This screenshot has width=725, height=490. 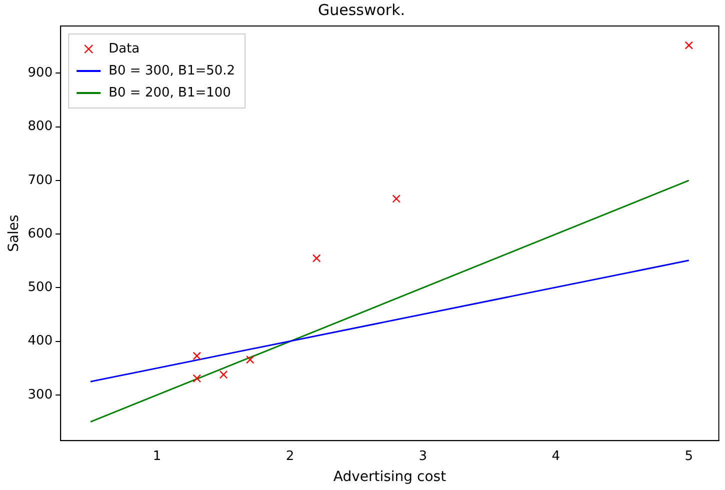 What do you see at coordinates (290, 456) in the screenshot?
I see `x-tick-label: 2` at bounding box center [290, 456].